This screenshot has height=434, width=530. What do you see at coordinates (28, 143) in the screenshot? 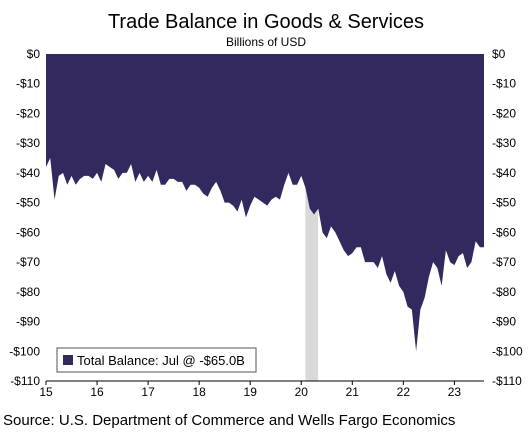
I see `y-tick-label-left: -$30` at bounding box center [28, 143].